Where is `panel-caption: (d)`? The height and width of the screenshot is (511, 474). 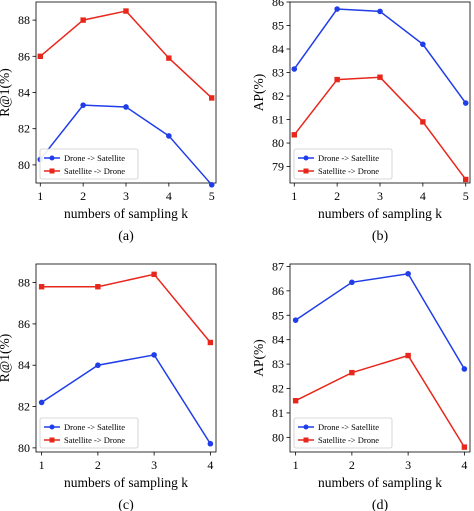
panel-caption: (d) is located at coordinates (380, 504).